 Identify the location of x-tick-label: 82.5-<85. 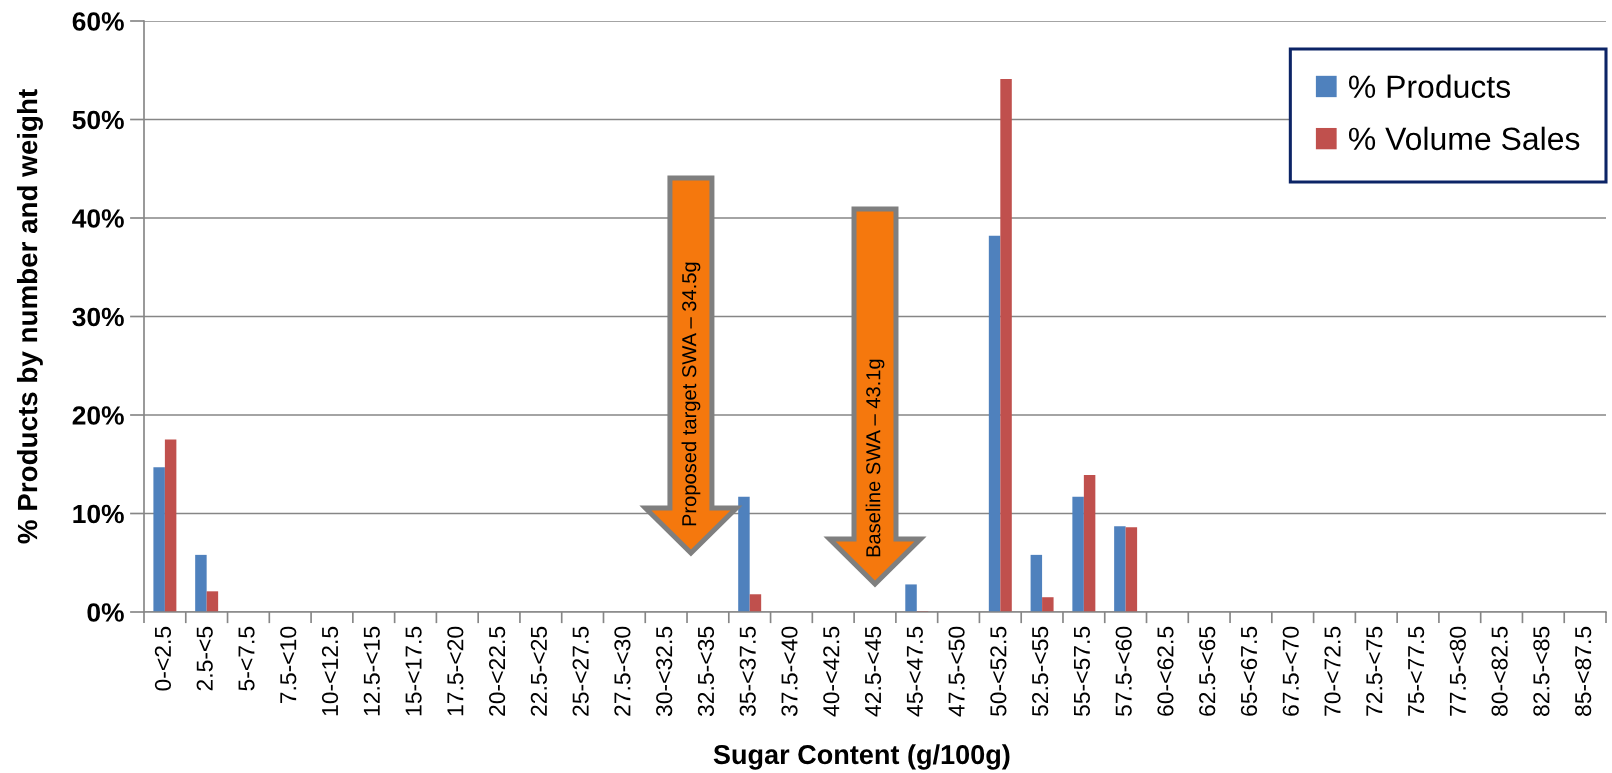
(1541, 671).